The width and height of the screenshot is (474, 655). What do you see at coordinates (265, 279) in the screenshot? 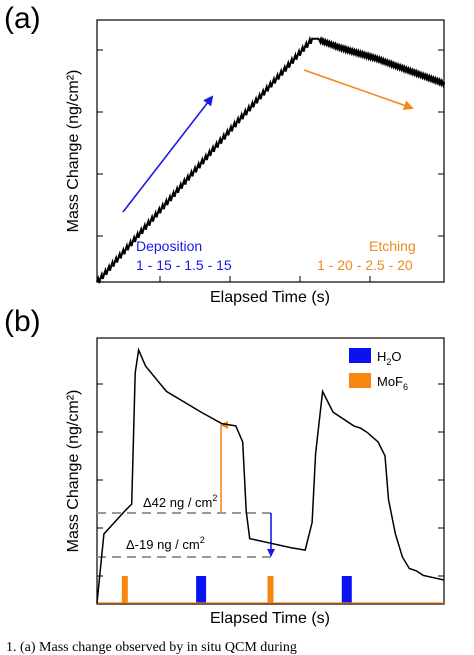
I see `panel-a-x-ticks` at bounding box center [265, 279].